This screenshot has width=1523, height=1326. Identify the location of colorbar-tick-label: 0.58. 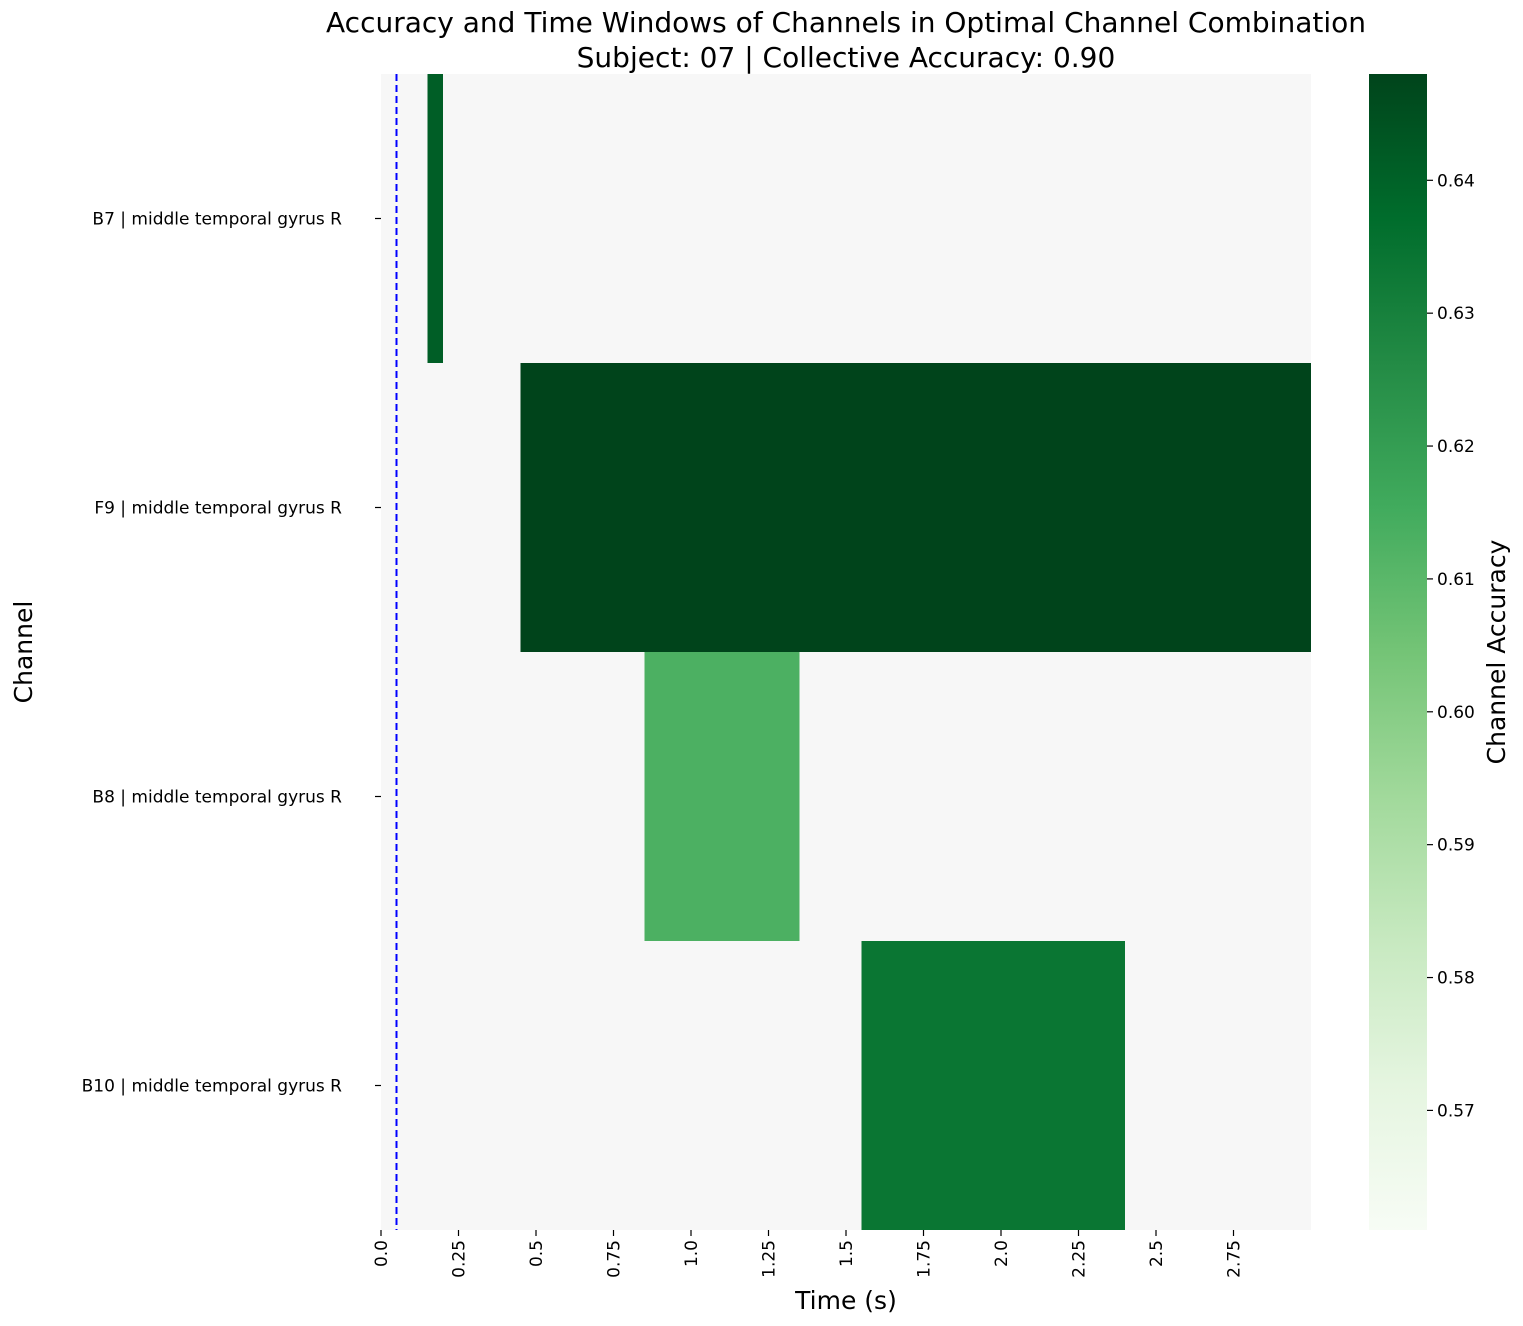
(1456, 979).